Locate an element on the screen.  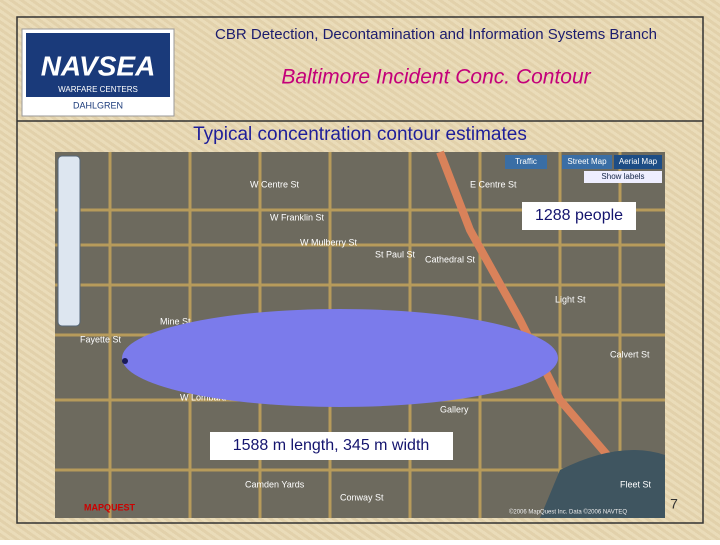
labels-label: Show labels is located at coordinates (622, 176).